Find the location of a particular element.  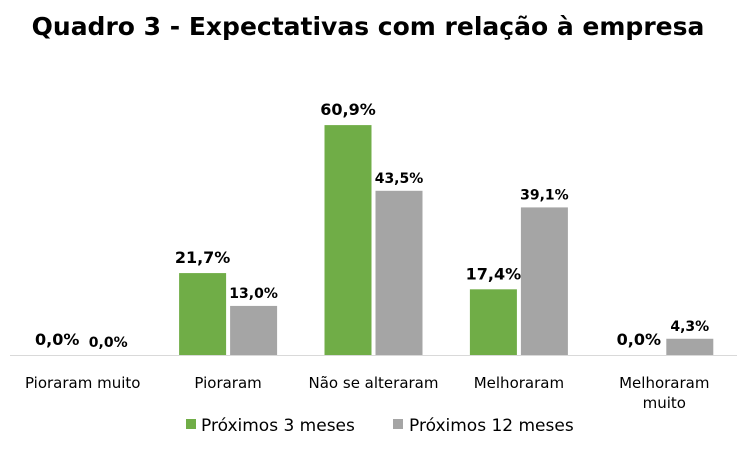

legend: Próximos 3 meses Próximos 12 meses is located at coordinates (380, 426).